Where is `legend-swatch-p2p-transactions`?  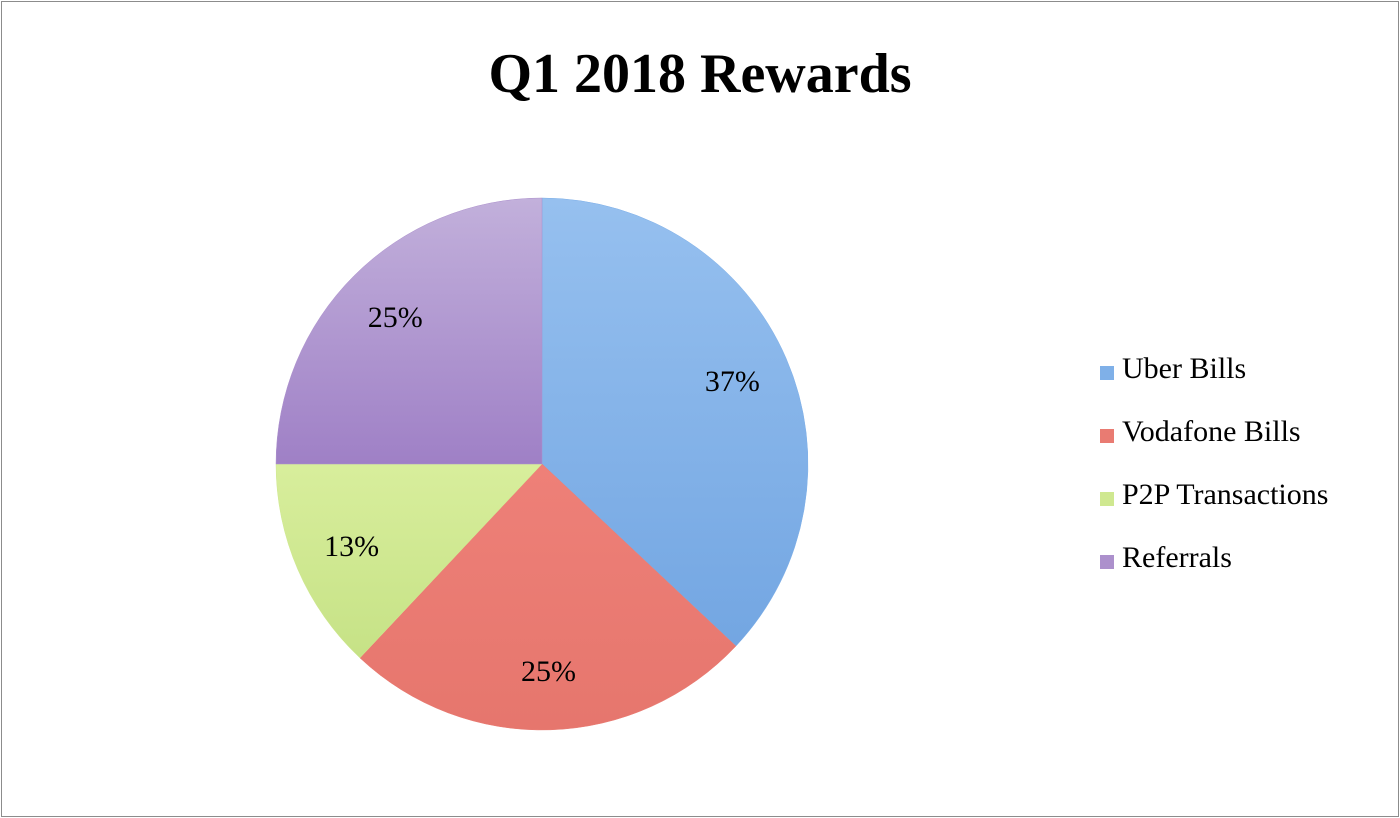 legend-swatch-p2p-transactions is located at coordinates (1107, 499).